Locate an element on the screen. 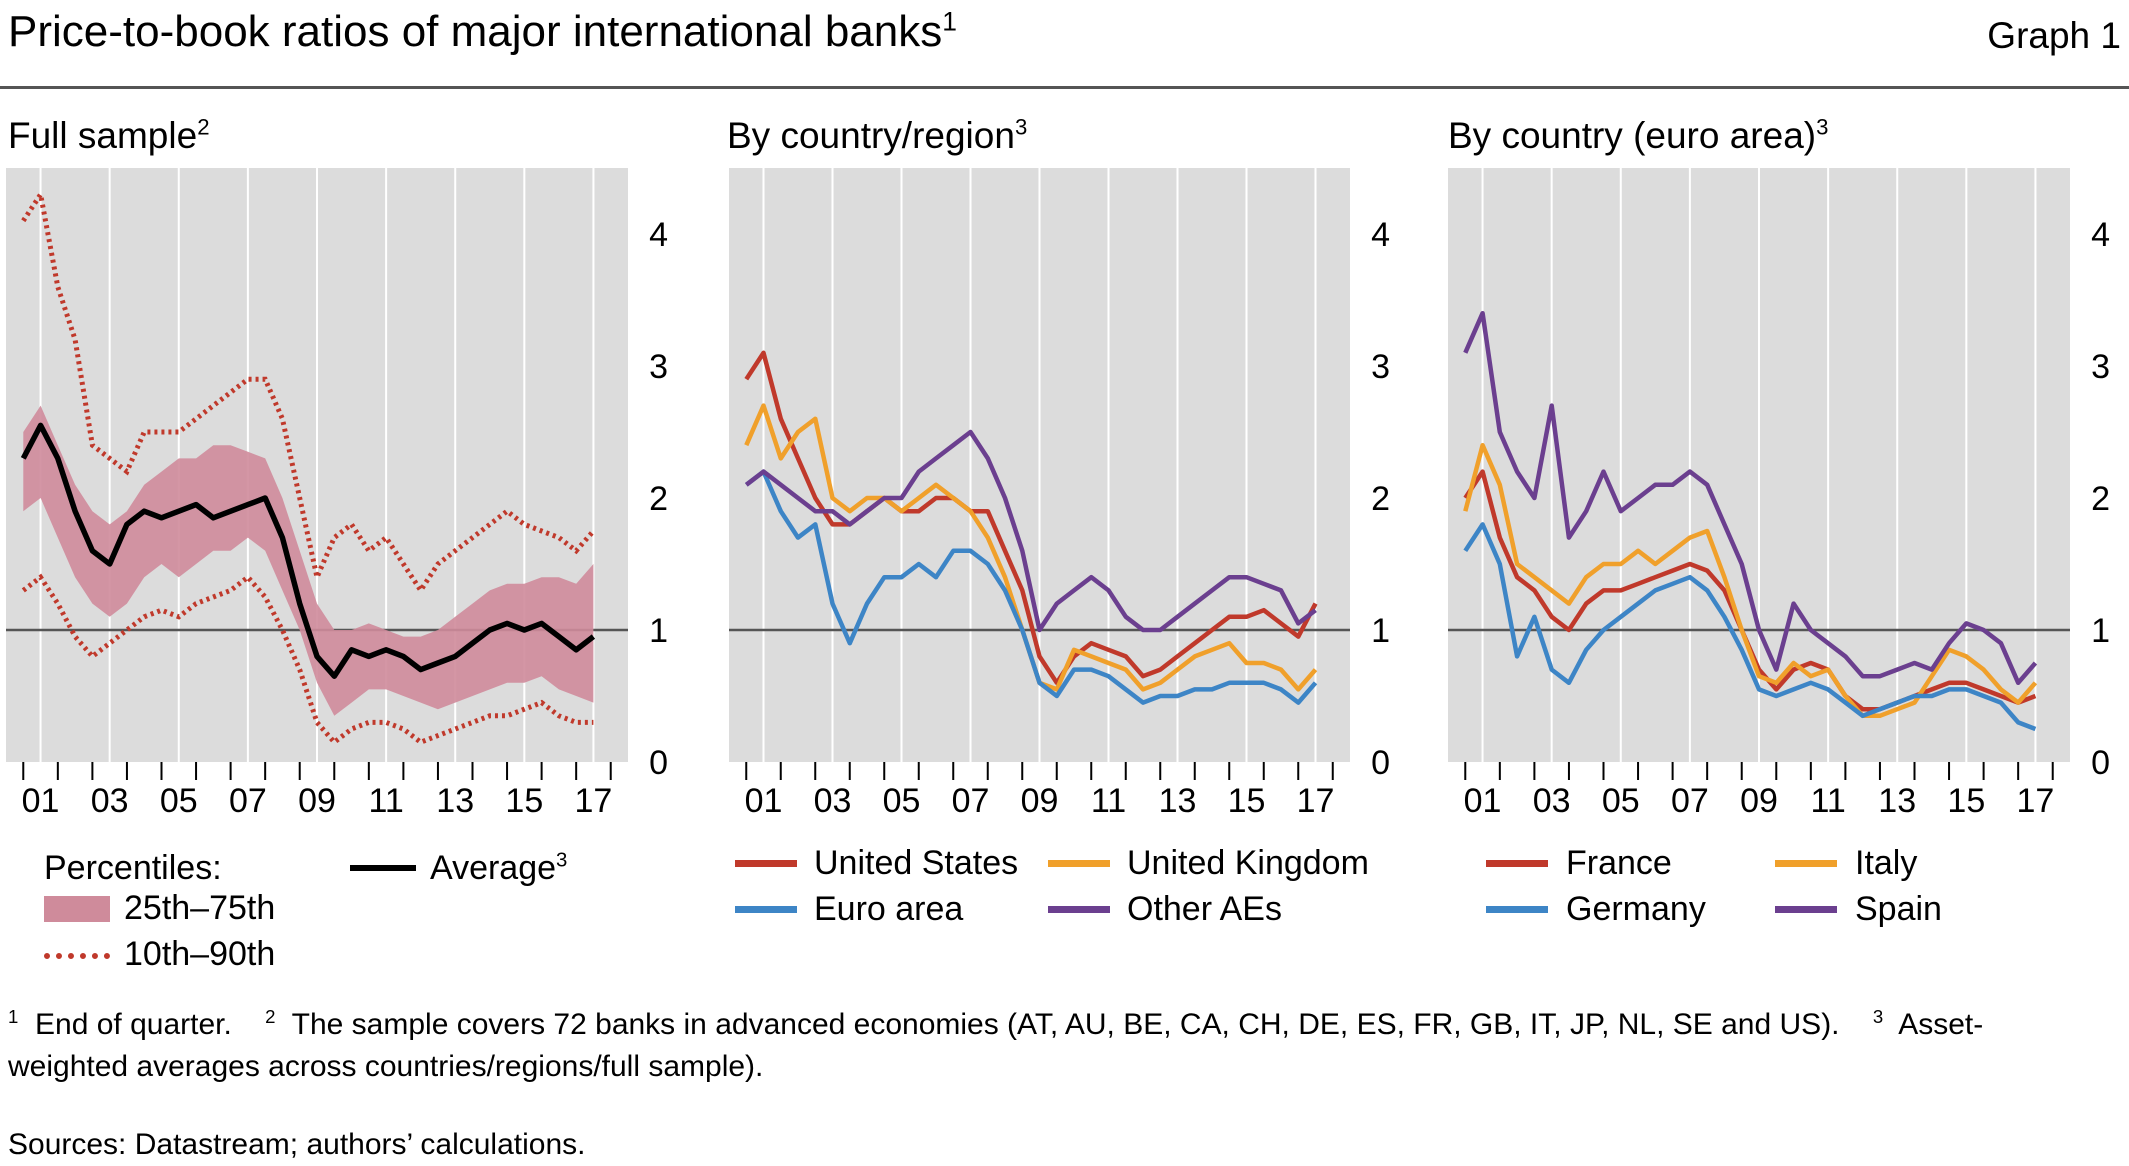  legend-france-label: France is located at coordinates (1619, 863).